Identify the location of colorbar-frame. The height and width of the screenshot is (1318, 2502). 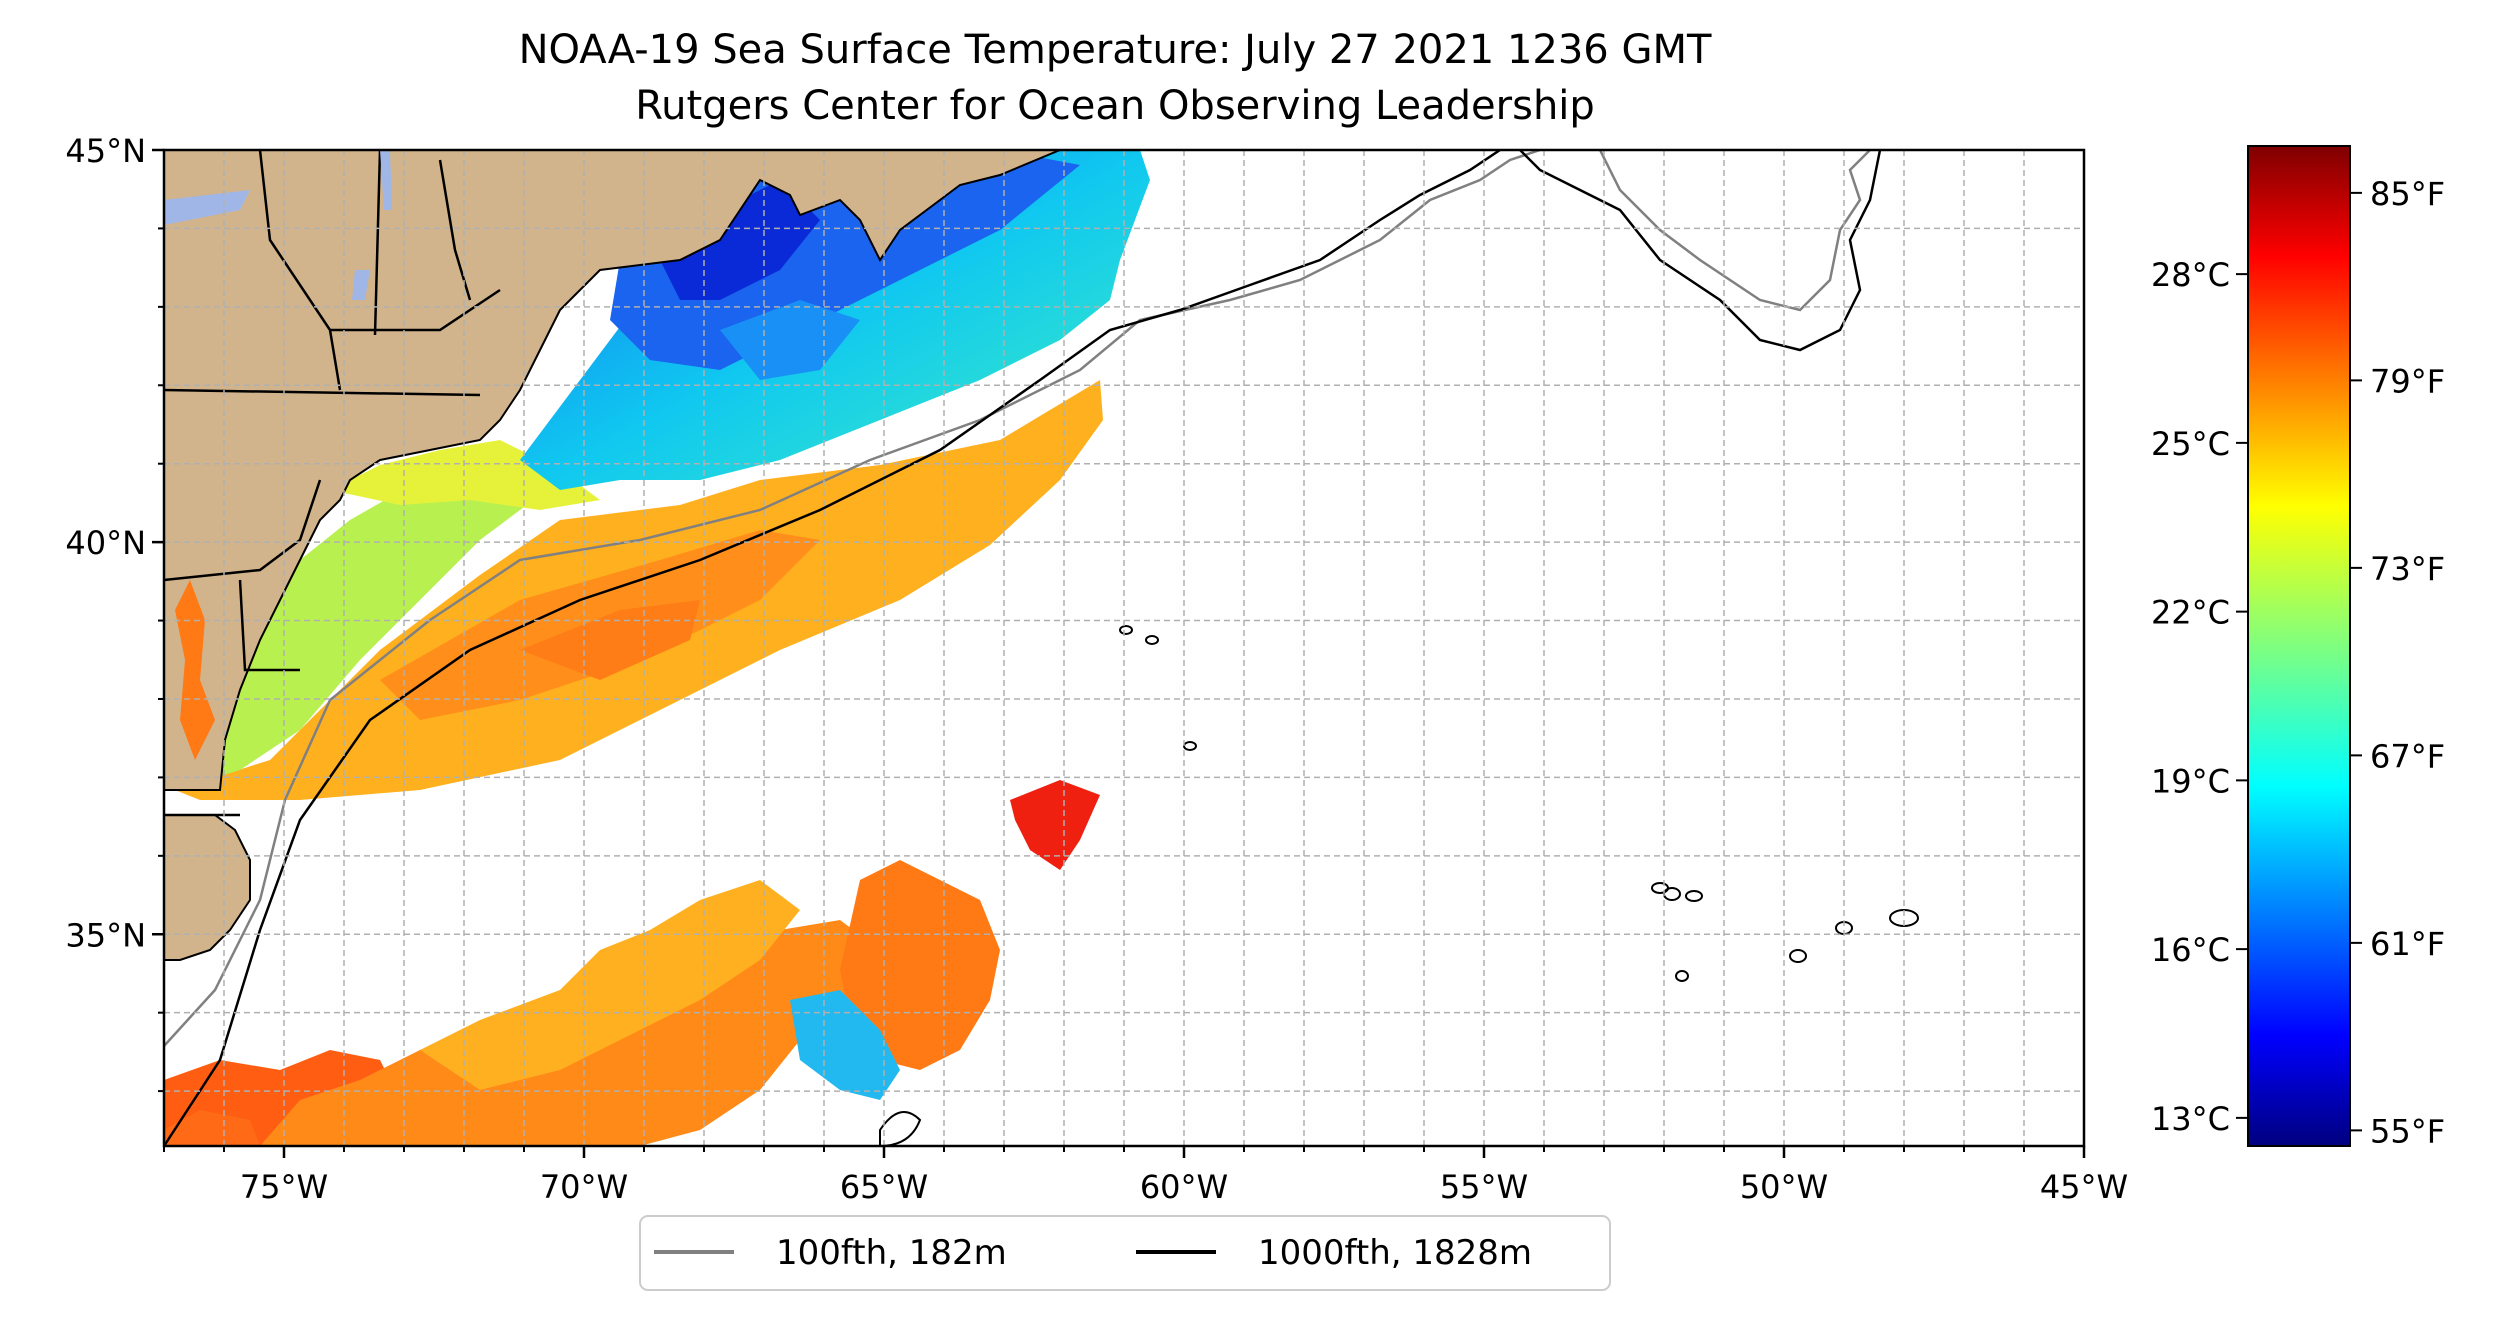
(2299, 646).